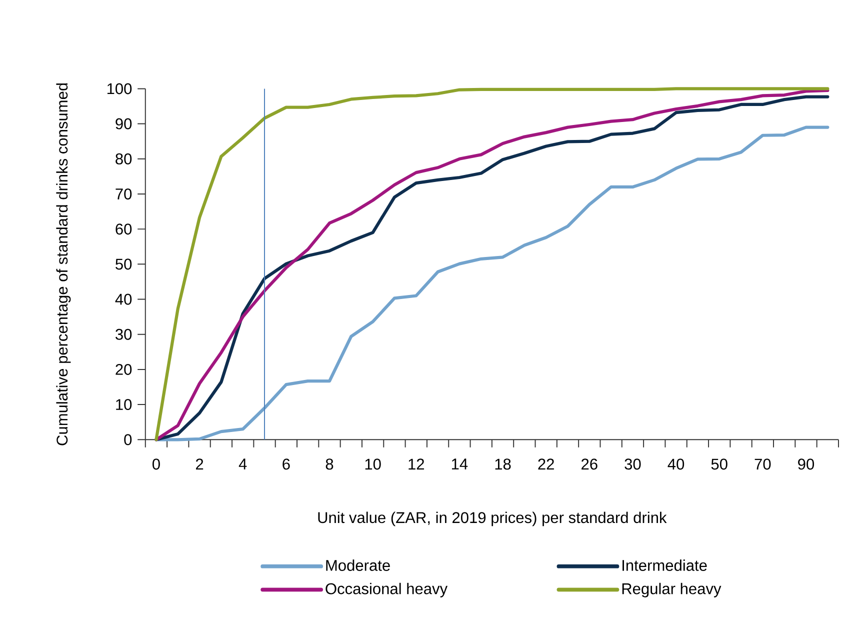 The width and height of the screenshot is (857, 634). I want to click on legend-label: Moderate, so click(358, 566).